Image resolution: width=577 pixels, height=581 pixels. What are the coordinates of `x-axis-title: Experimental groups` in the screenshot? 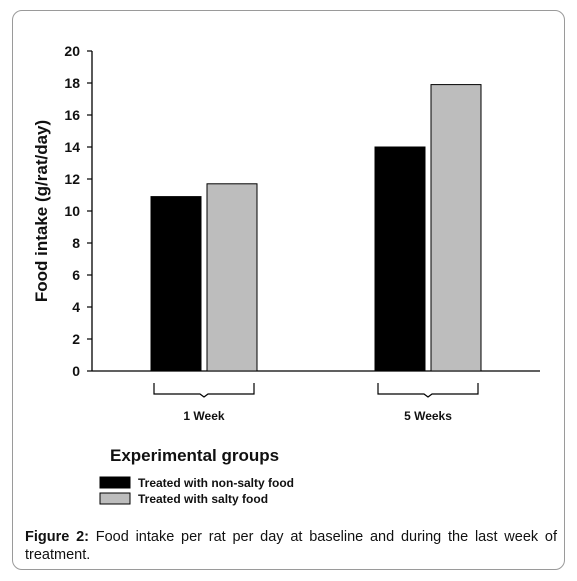 It's located at (194, 455).